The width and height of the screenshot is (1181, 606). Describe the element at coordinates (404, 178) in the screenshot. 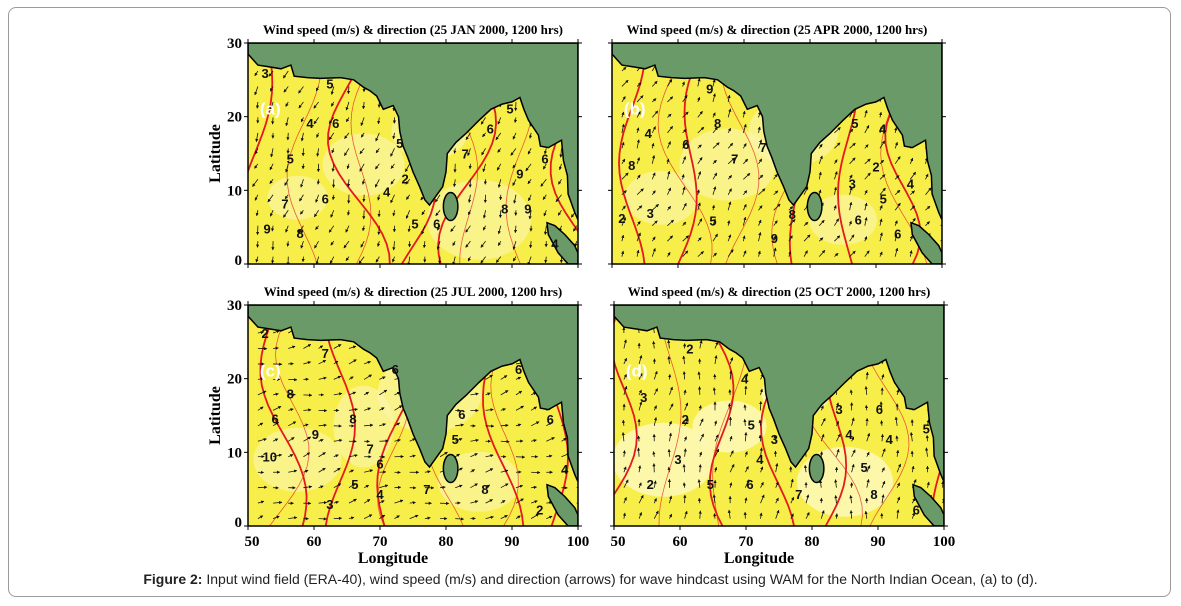

I see `contour-label: 2` at that location.